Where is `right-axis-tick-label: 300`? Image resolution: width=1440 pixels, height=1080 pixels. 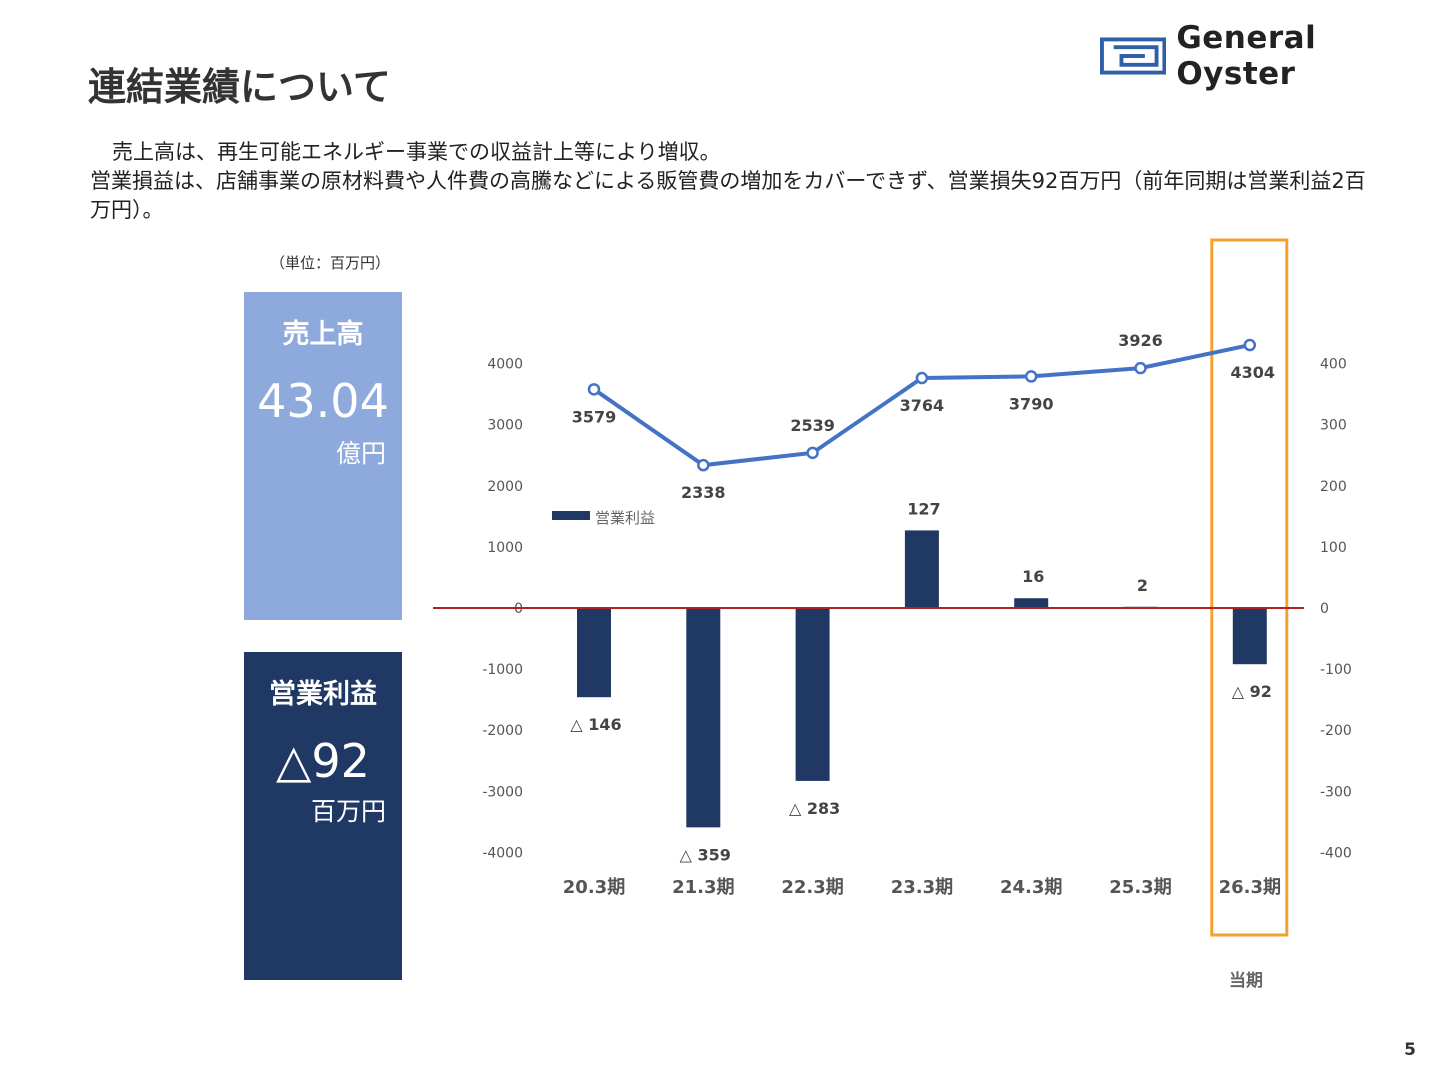 right-axis-tick-label: 300 is located at coordinates (1333, 426).